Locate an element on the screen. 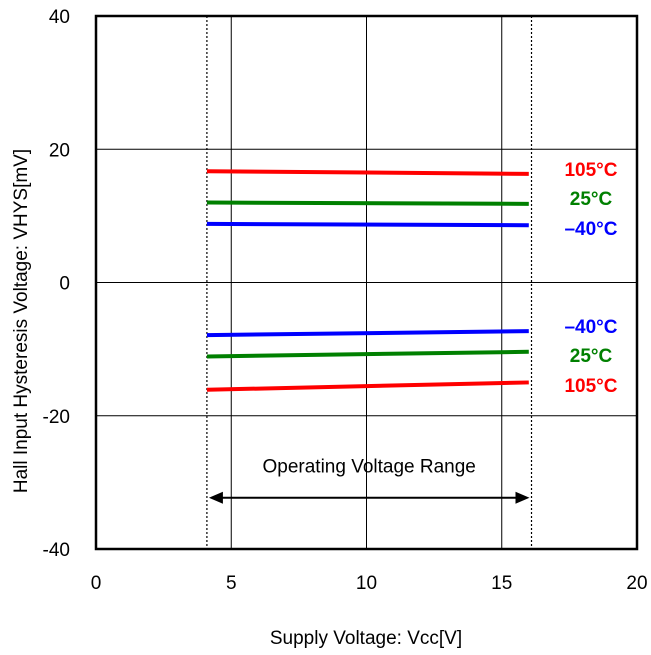 The image size is (651, 655). x-tick-label: 5 is located at coordinates (231, 583).